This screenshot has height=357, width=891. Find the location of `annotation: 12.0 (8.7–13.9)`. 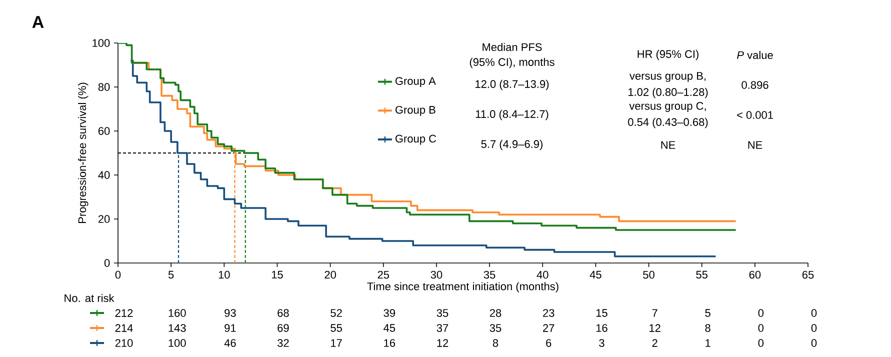

annotation: 12.0 (8.7–13.9) is located at coordinates (512, 85).